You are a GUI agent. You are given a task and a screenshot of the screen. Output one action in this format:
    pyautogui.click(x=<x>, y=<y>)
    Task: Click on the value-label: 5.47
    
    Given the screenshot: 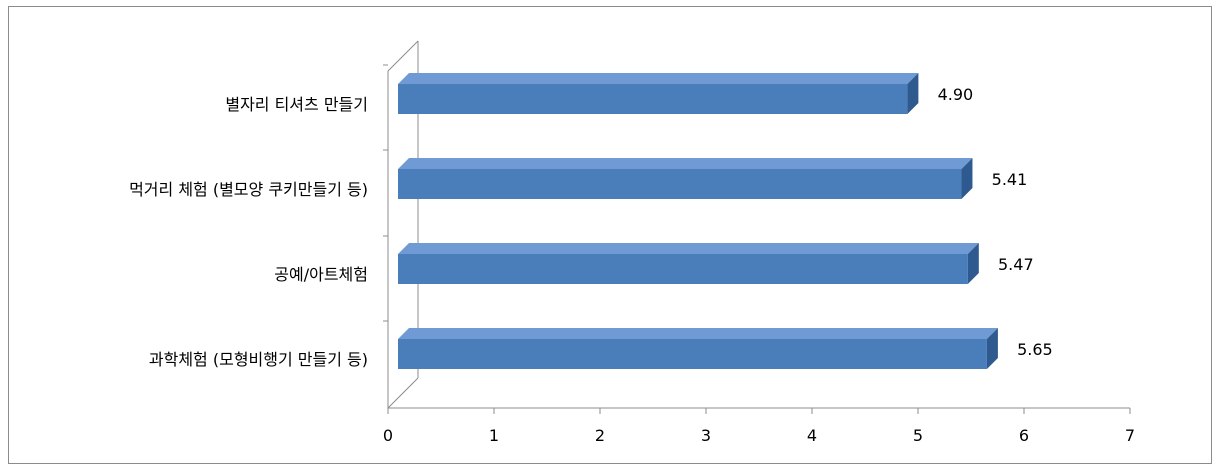 What is the action you would take?
    pyautogui.click(x=1016, y=264)
    